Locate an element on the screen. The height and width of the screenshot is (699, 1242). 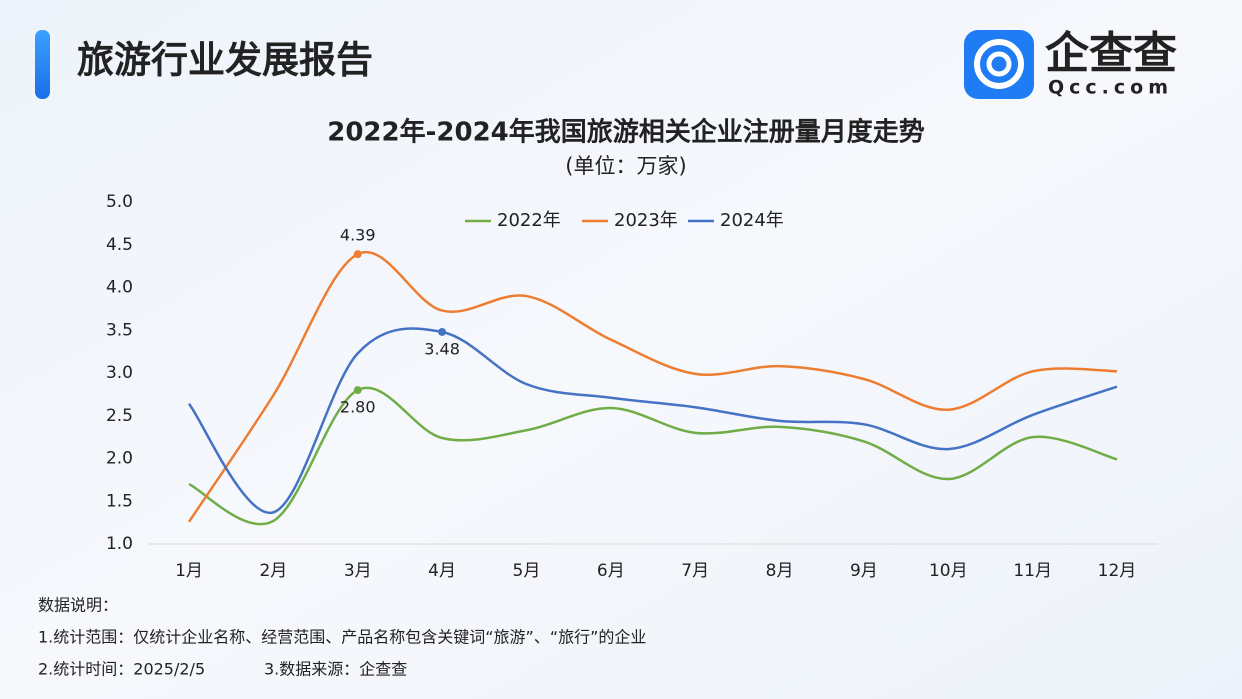
x-tick-label: 8月 is located at coordinates (780, 571).